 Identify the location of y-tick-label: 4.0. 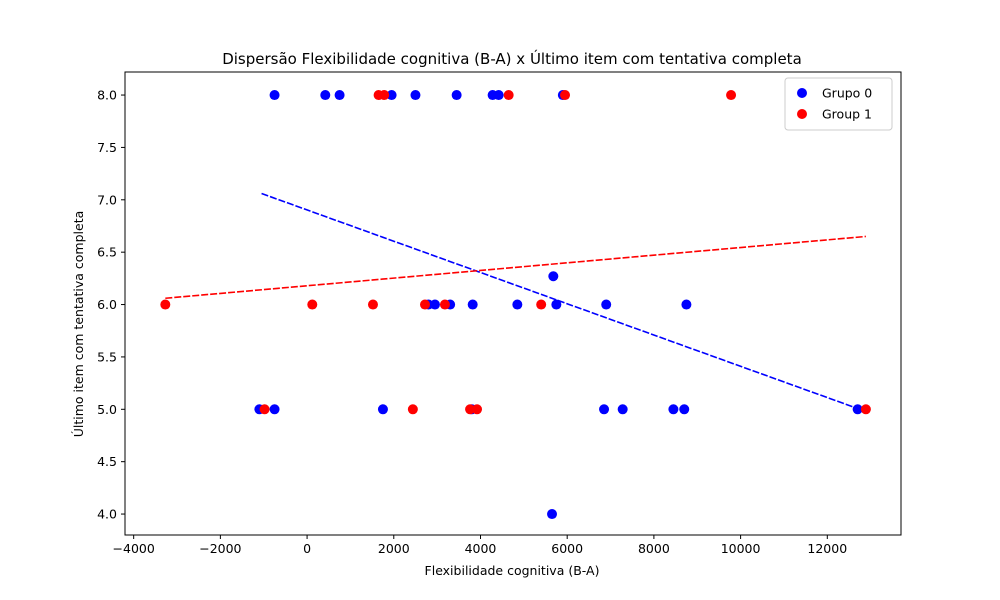
(107, 514).